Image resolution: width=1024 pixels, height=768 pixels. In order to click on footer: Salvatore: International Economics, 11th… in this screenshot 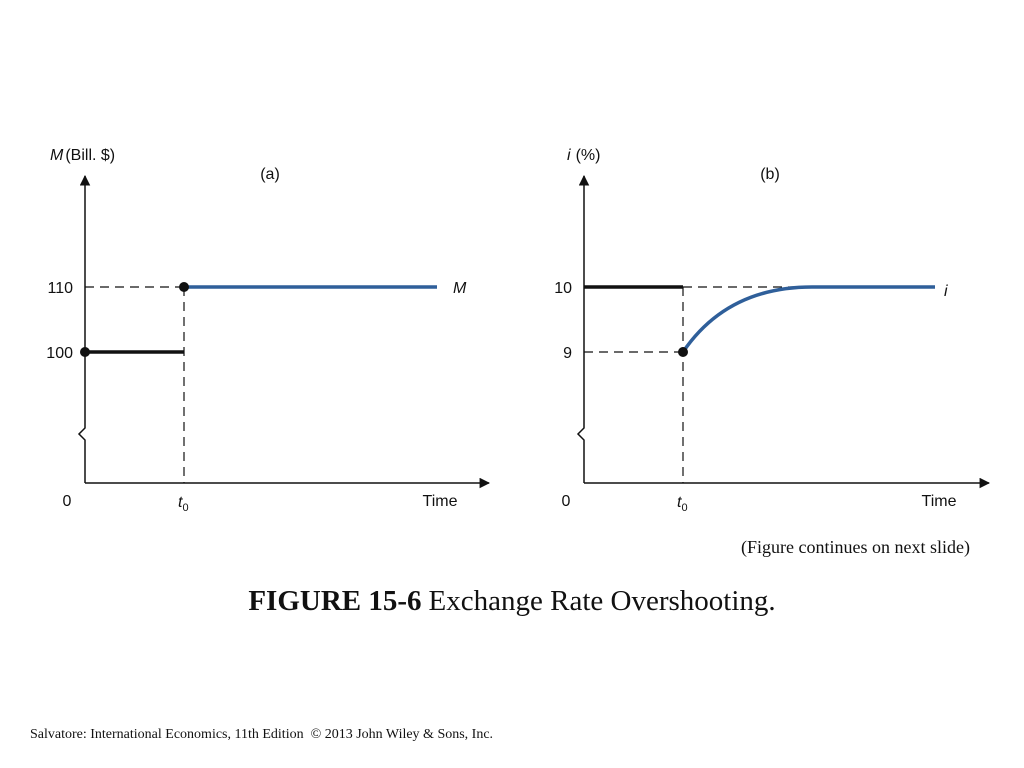, I will do `click(261, 734)`.